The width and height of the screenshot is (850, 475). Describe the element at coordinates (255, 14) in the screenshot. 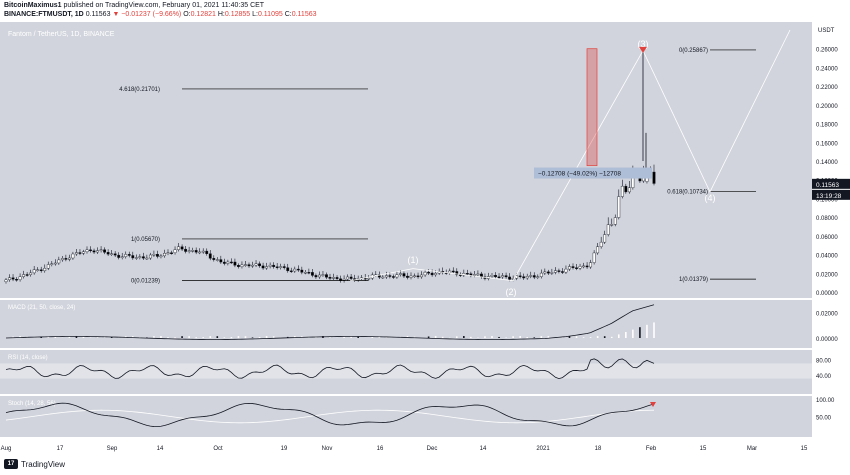

I see `low-label: L:` at that location.